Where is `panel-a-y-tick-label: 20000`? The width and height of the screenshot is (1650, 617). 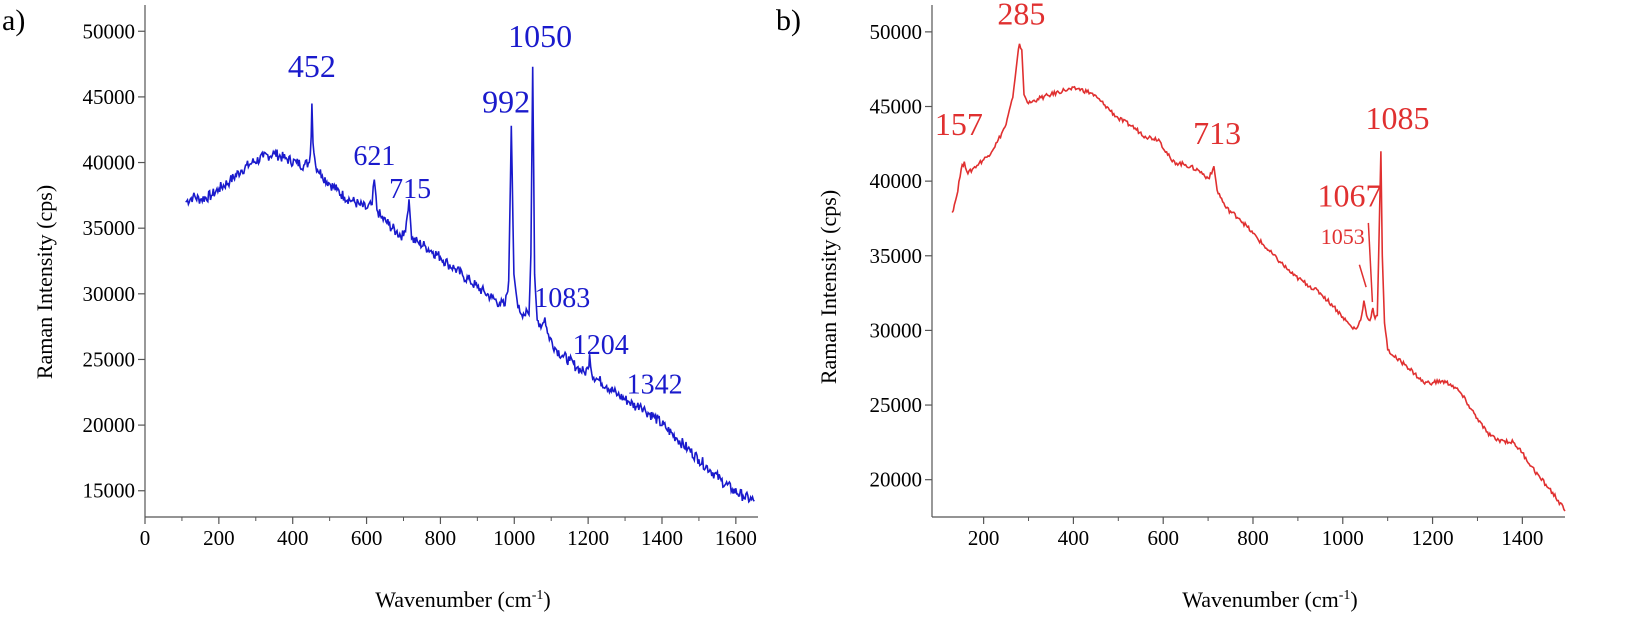
panel-a-y-tick-label: 20000 is located at coordinates (109, 425).